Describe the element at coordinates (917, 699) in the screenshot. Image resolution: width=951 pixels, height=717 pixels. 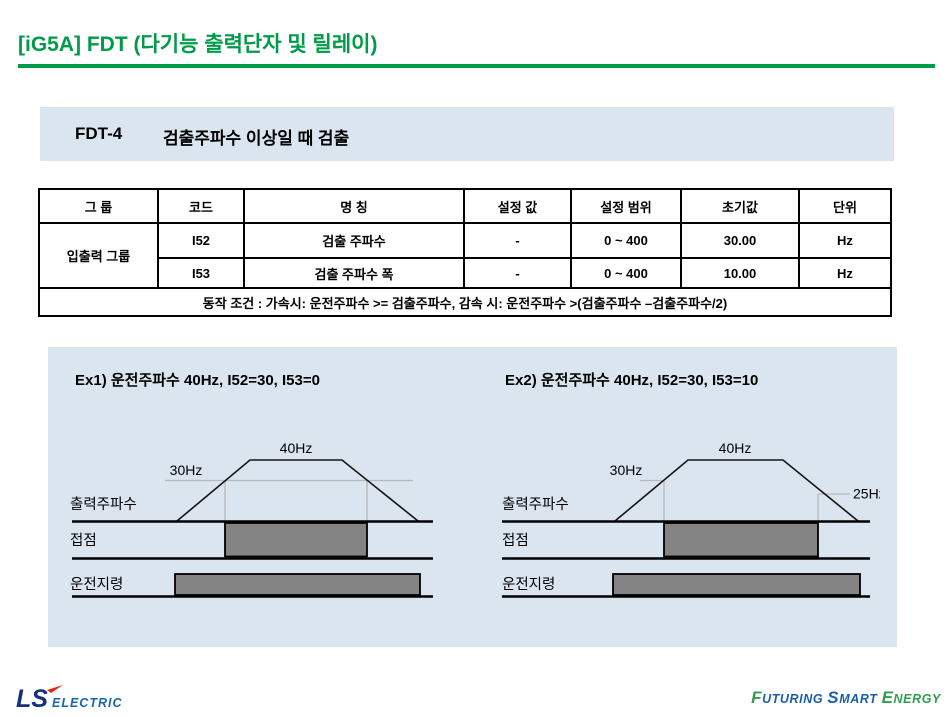
I see `slogan-nergy: NERGY` at that location.